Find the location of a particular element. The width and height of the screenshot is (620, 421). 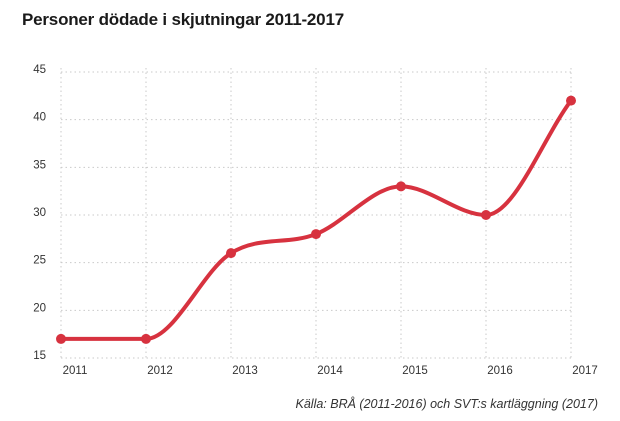

x-tick-label: 2016 is located at coordinates (500, 371).